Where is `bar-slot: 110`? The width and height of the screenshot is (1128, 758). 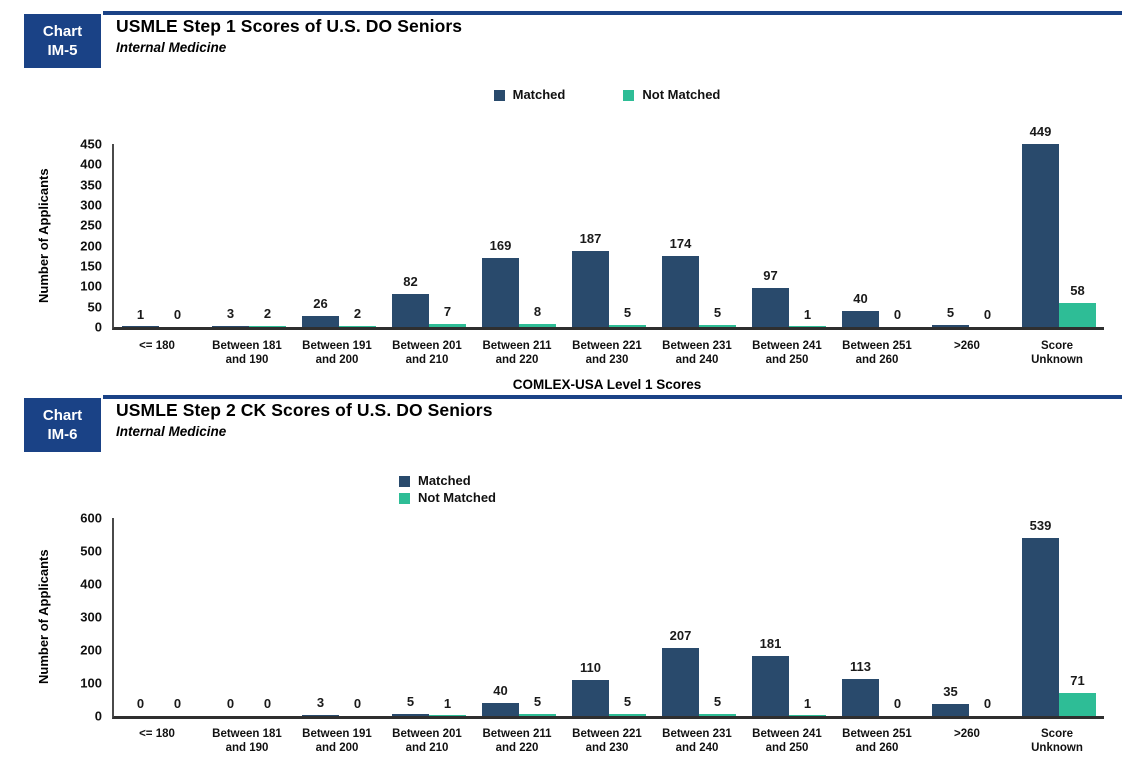 bar-slot: 110 is located at coordinates (590, 617).